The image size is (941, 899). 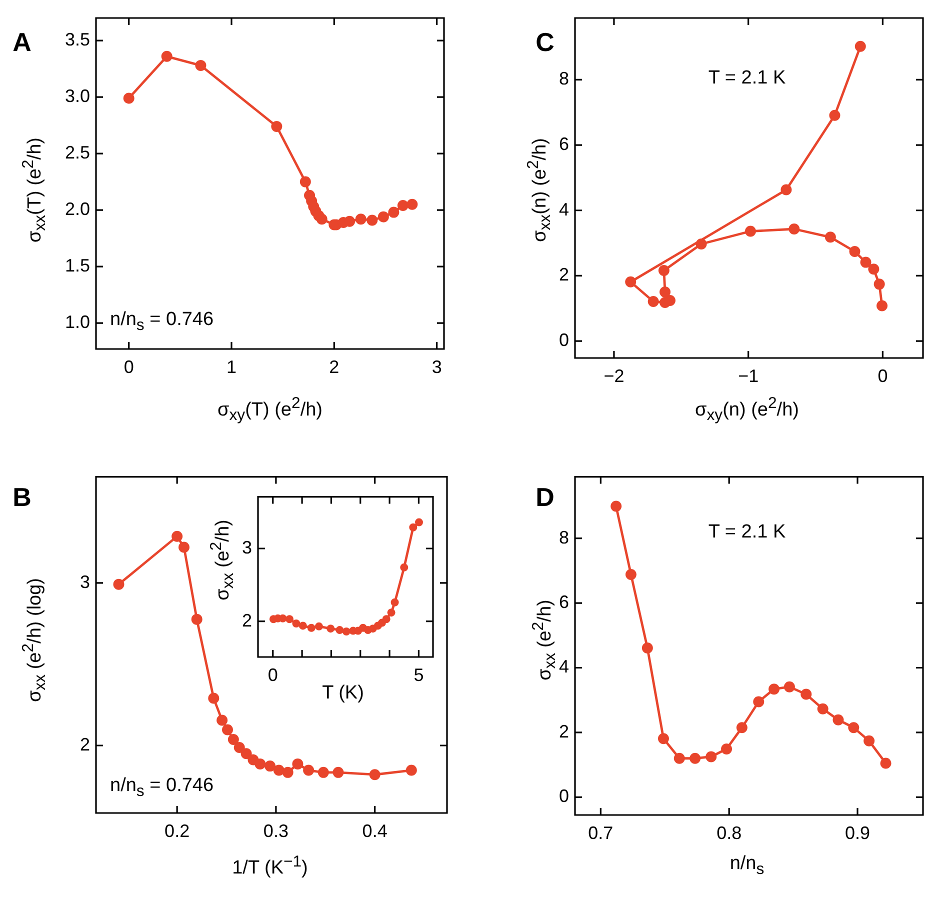 What do you see at coordinates (77, 266) in the screenshot?
I see `y-tick-label: 1.5` at bounding box center [77, 266].